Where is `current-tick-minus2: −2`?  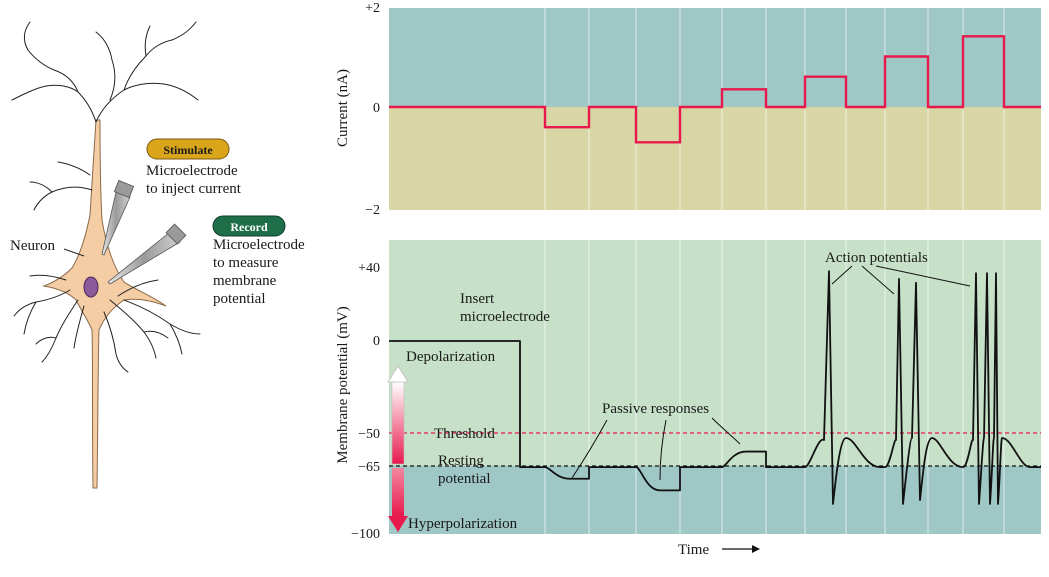 current-tick-minus2: −2 is located at coordinates (372, 210).